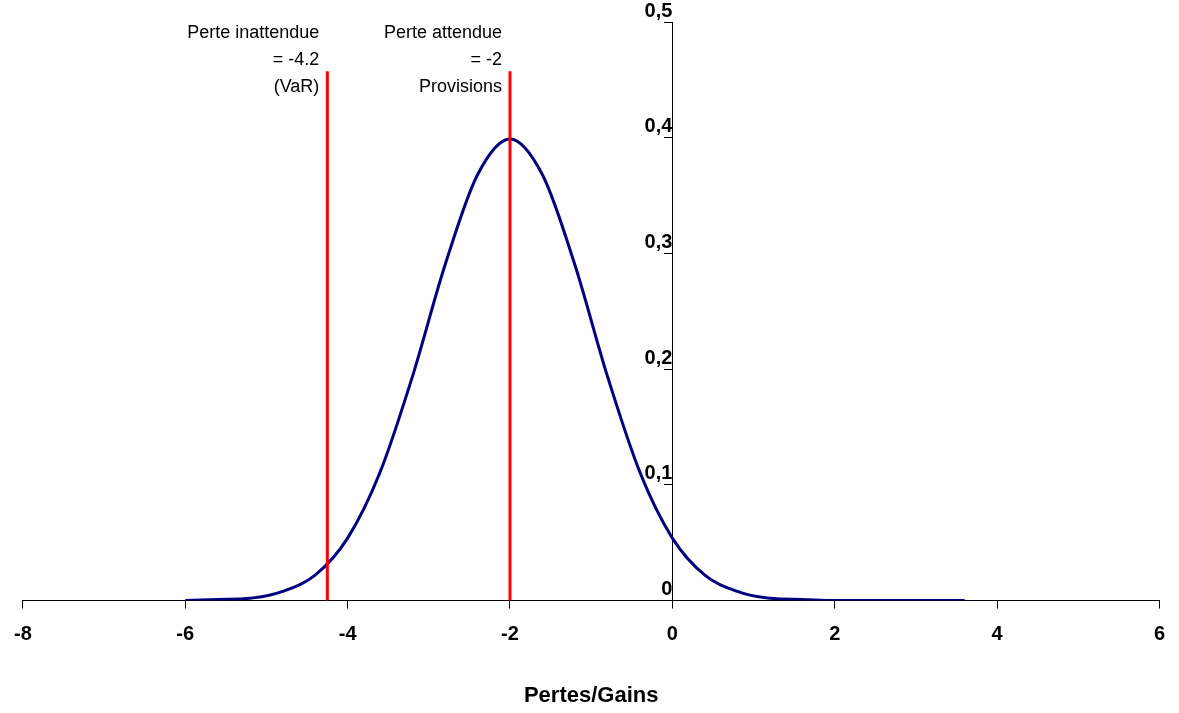 This screenshot has height=713, width=1179. I want to click on x-tick-label: -6, so click(185, 633).